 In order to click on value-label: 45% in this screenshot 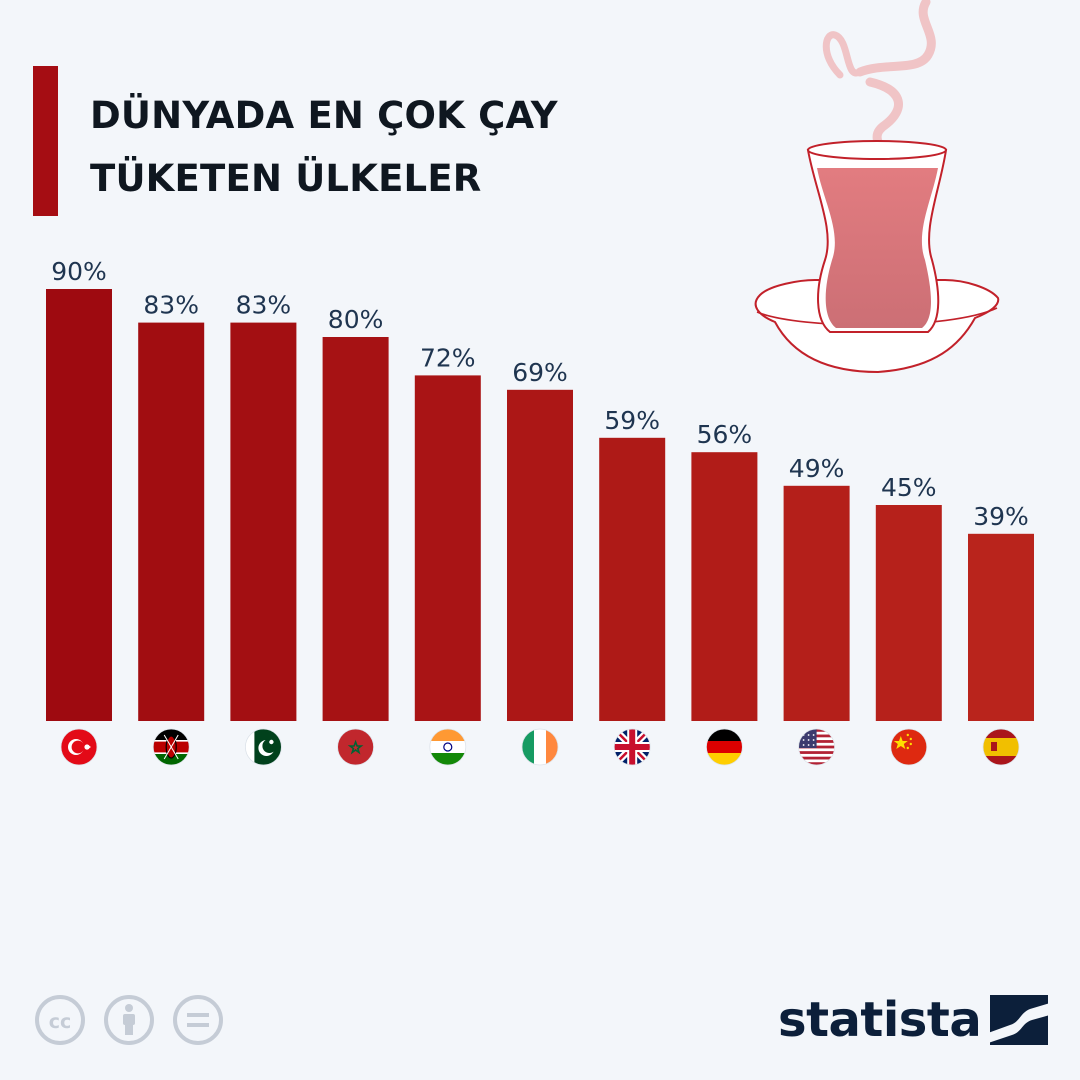, I will do `click(909, 487)`.